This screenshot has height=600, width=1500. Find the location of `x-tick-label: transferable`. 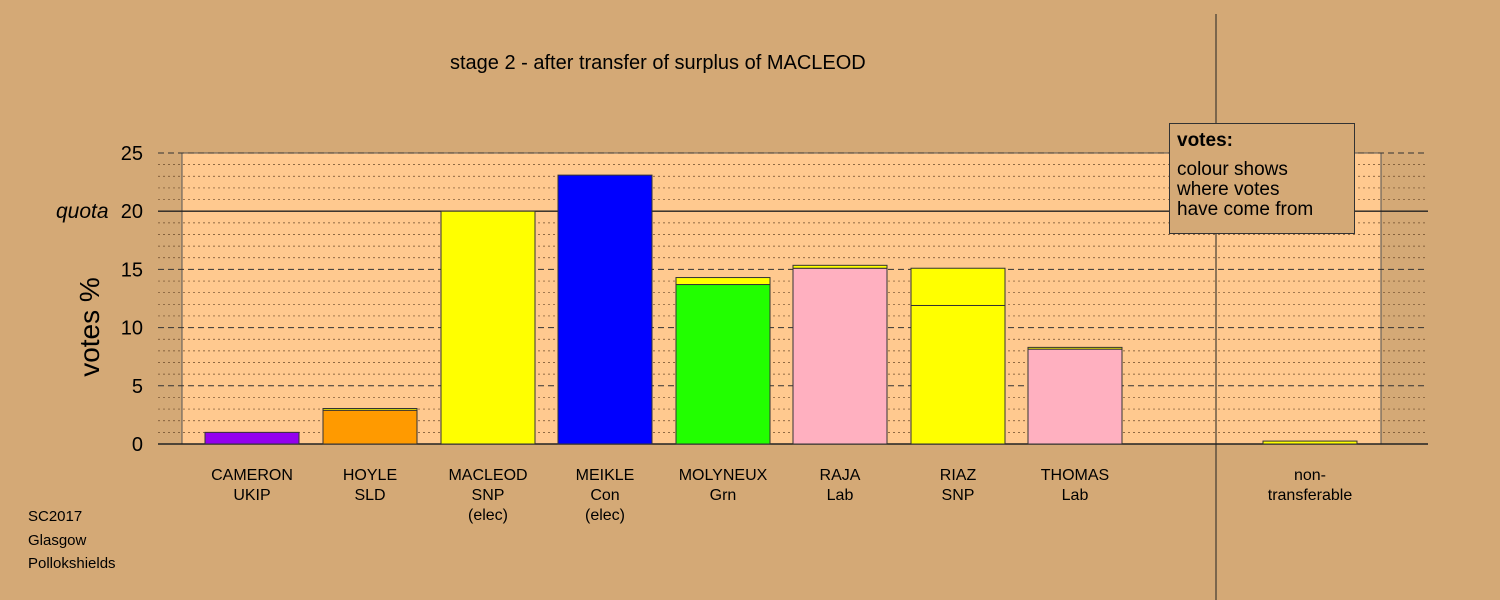

x-tick-label: transferable is located at coordinates (1310, 495).